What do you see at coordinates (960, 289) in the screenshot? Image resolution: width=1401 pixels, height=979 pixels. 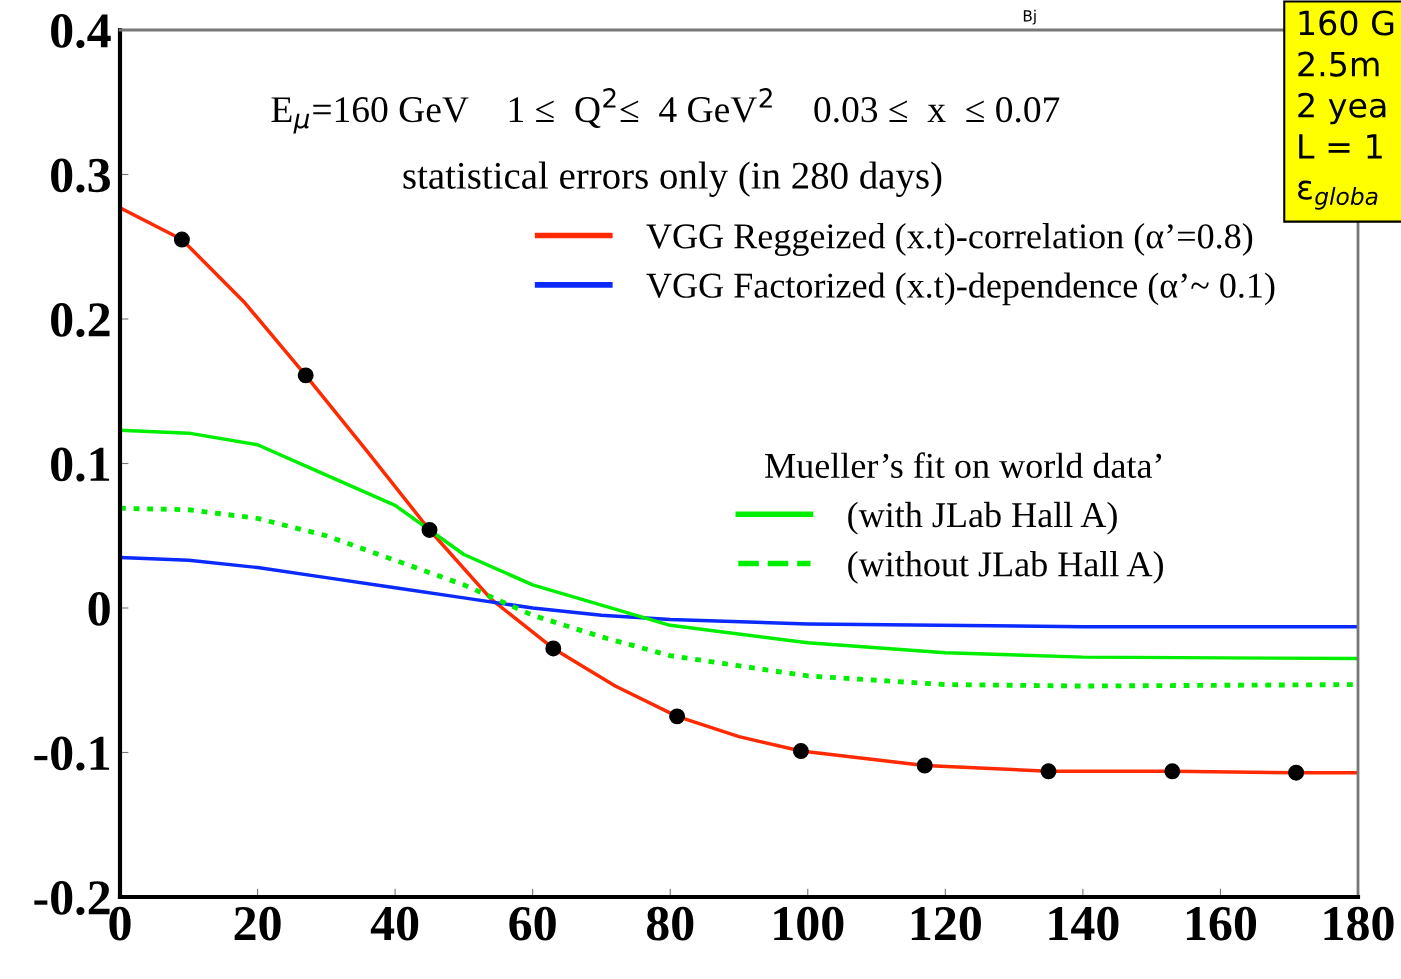 I see `legend-label: VGG Factorized (x.t)-dependence (α’~ 0.1)` at bounding box center [960, 289].